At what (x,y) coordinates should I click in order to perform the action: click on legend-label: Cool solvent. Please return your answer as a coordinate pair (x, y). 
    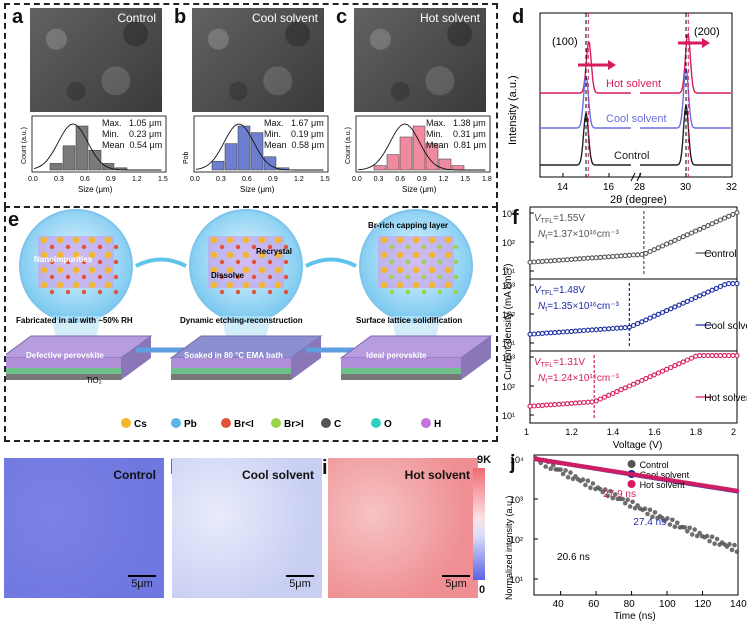
    Looking at the image, I should click on (665, 475).